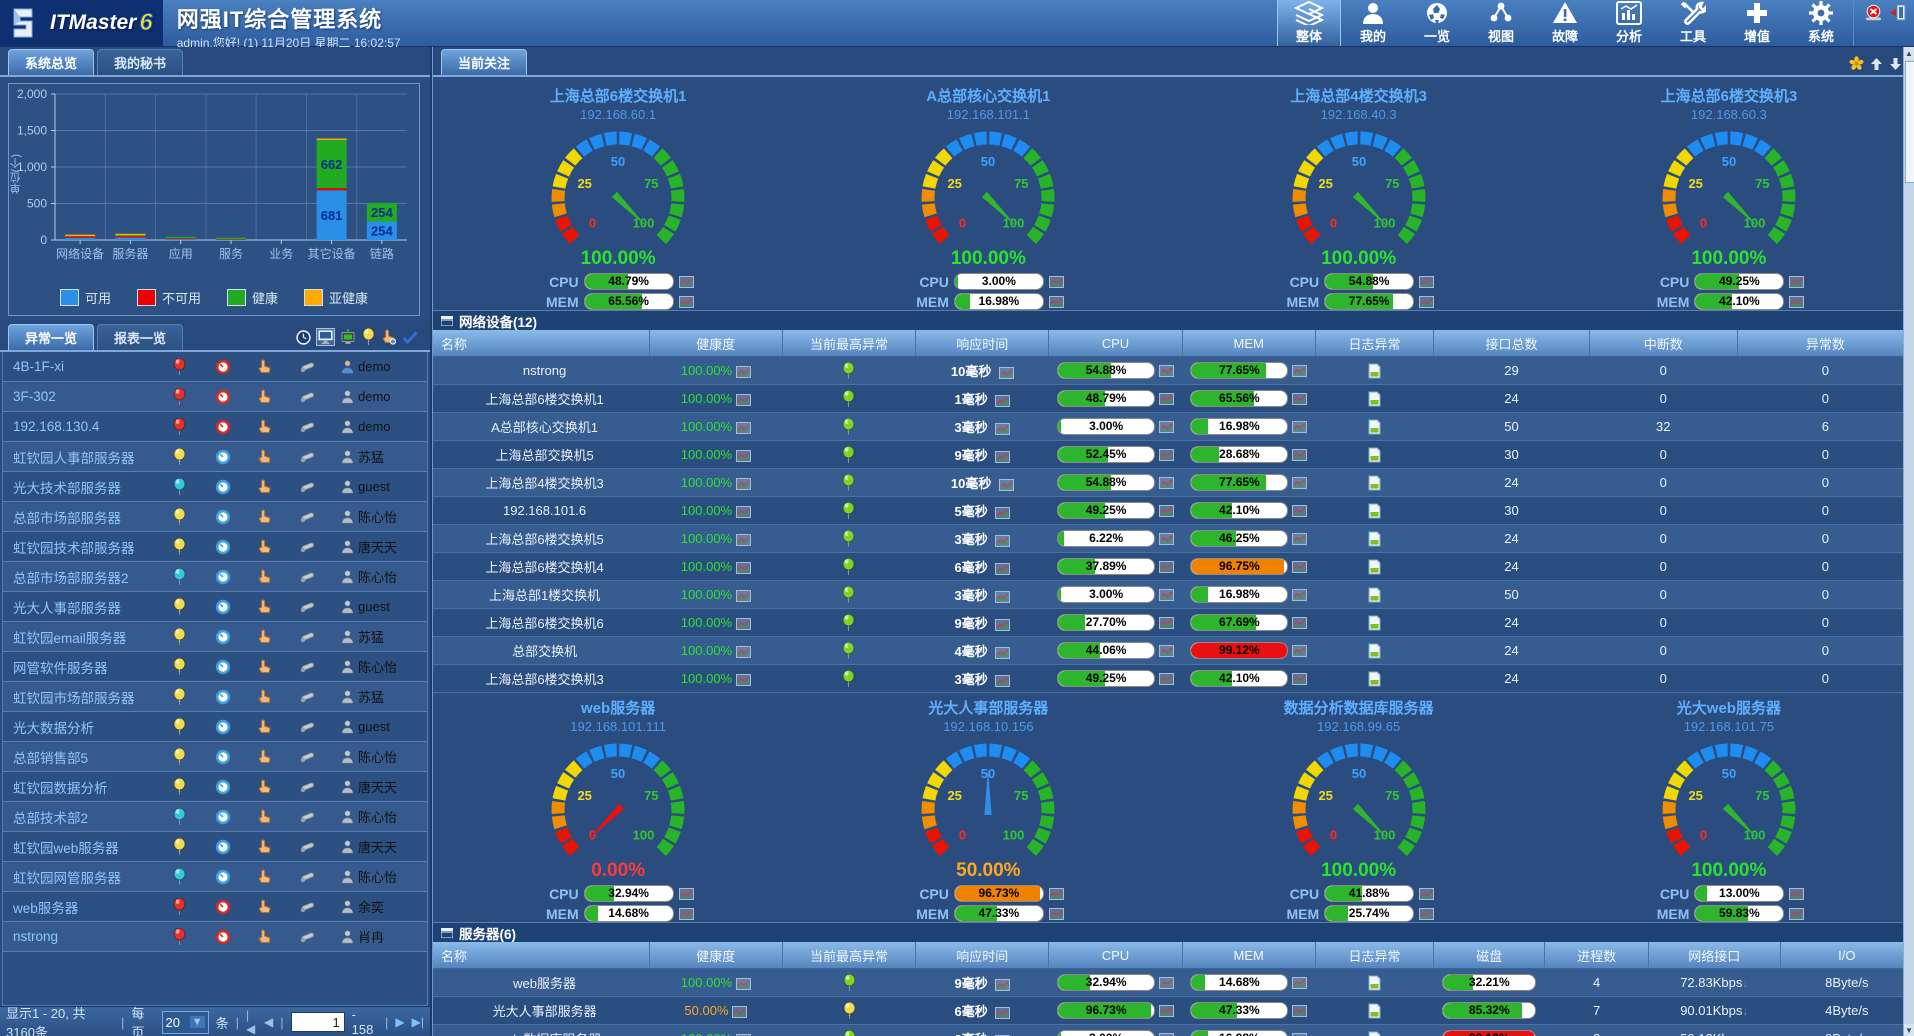 The height and width of the screenshot is (1036, 1914). Describe the element at coordinates (67, 608) in the screenshot. I see `device-name: 光大人事部服务器` at that location.